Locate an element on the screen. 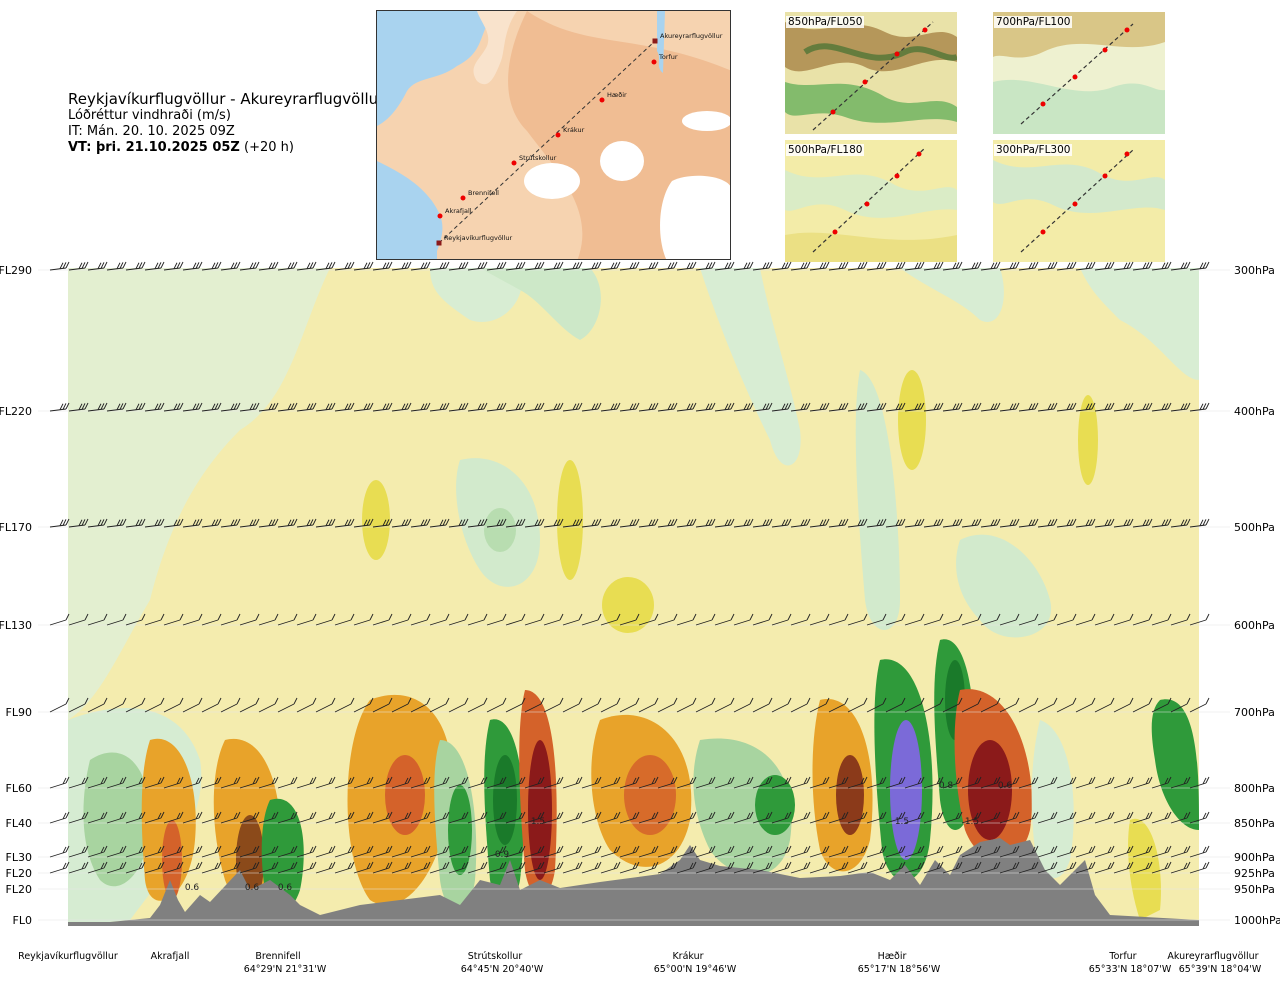 This screenshot has height=981, width=1280. location-name: Akrafjall is located at coordinates (170, 956).